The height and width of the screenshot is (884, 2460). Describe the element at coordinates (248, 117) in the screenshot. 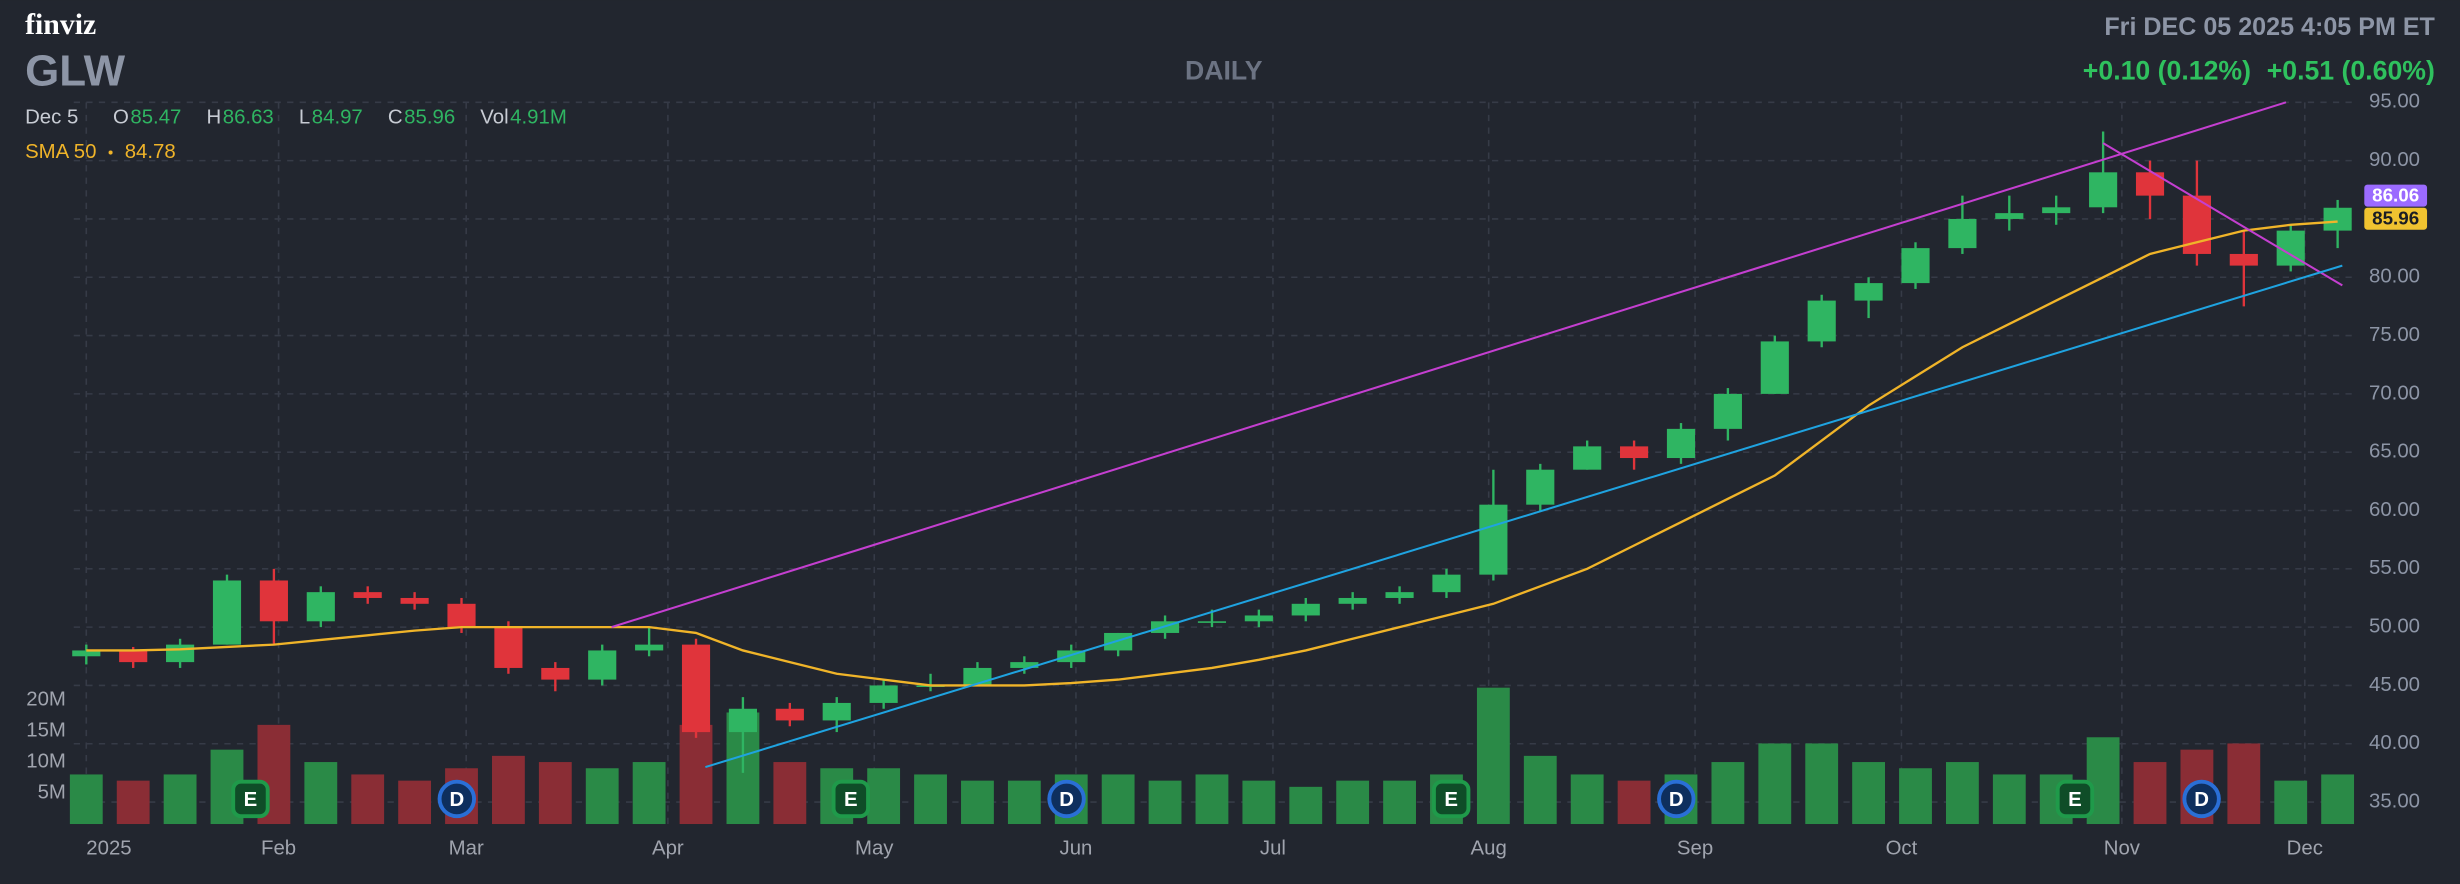

I see `quote-value: 86.63` at that location.